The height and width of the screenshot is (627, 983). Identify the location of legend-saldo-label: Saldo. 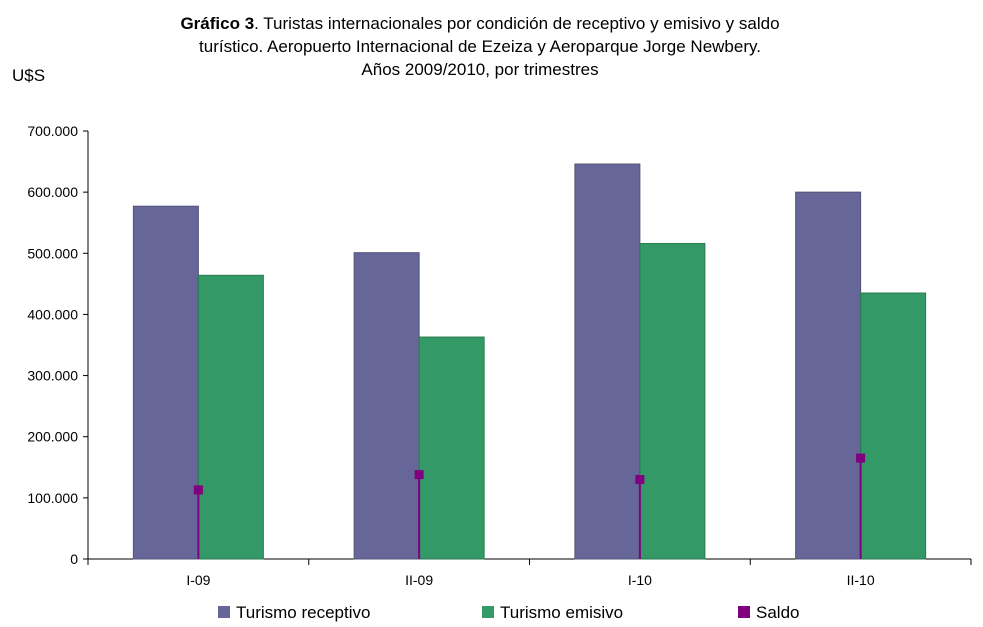
(777, 612).